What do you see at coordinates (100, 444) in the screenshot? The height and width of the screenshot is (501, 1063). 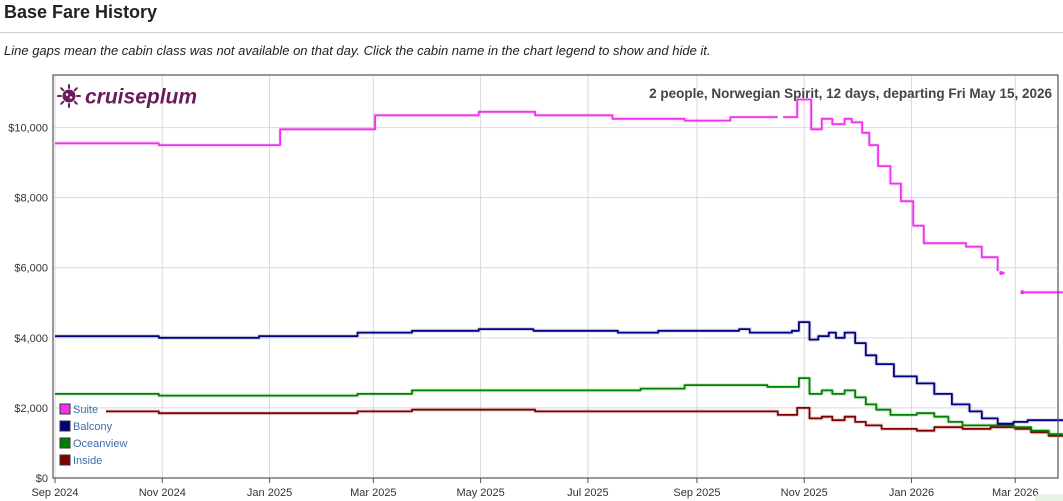 I see `legend-label: Oceanview` at bounding box center [100, 444].